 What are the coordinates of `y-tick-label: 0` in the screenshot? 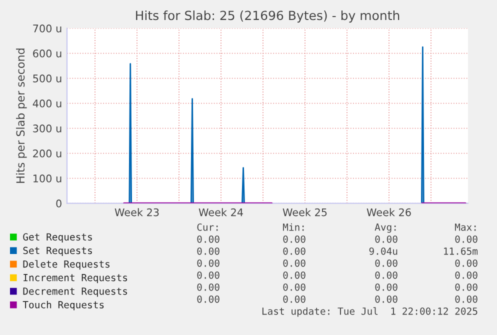 It's located at (59, 204).